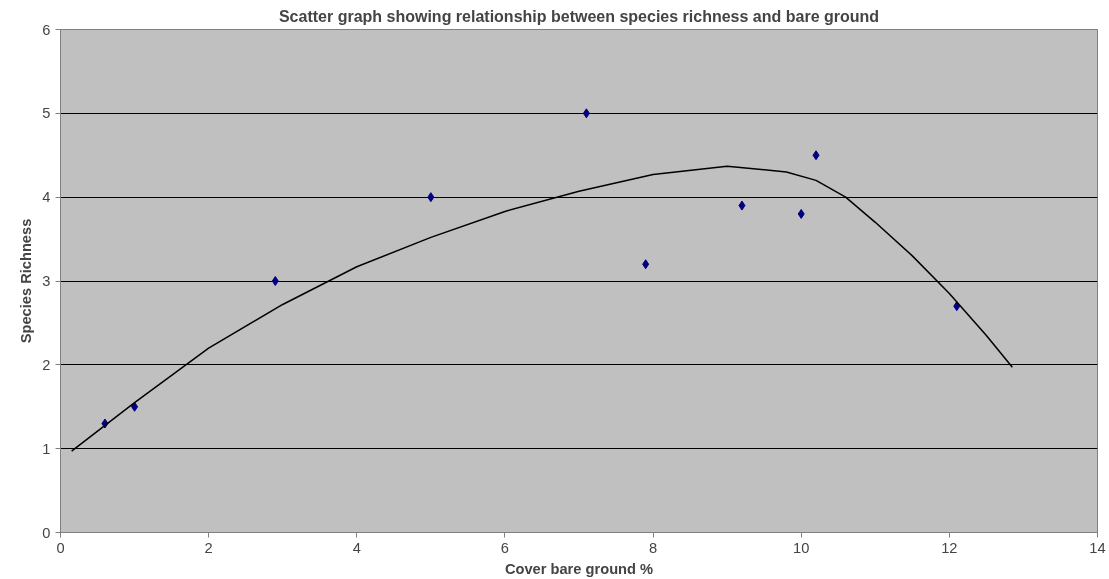 The width and height of the screenshot is (1109, 579). I want to click on y-tick-label: 5, so click(46, 113).